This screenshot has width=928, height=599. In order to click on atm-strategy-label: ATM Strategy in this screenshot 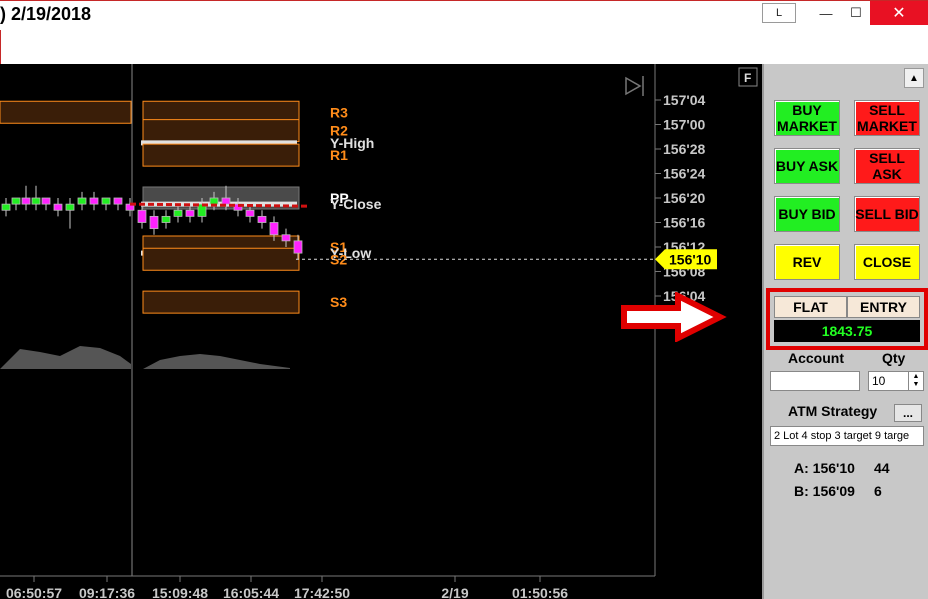, I will do `click(833, 411)`.